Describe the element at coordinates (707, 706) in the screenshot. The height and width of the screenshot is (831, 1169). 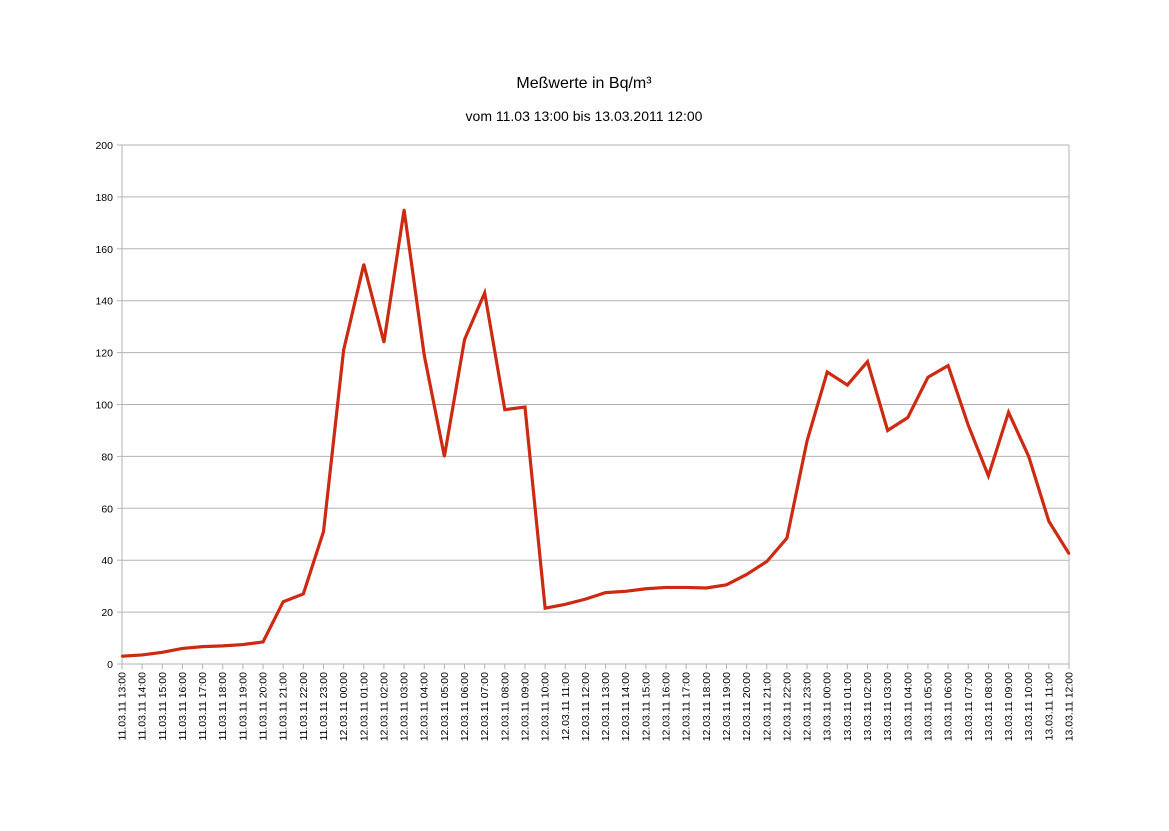
I see `x-tick-label: 12.03.11 18:00` at that location.